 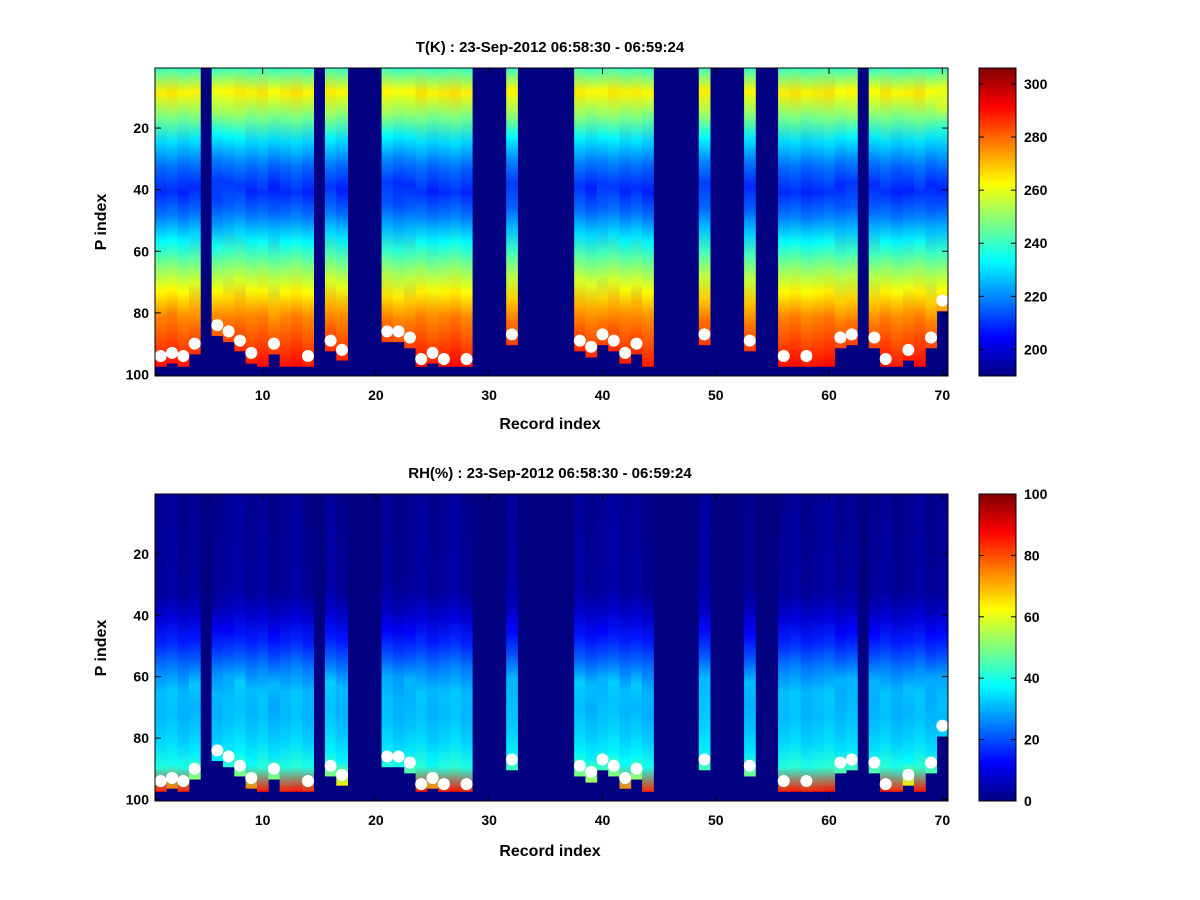 I want to click on colorbar-tick-label: 0, so click(x=1028, y=801).